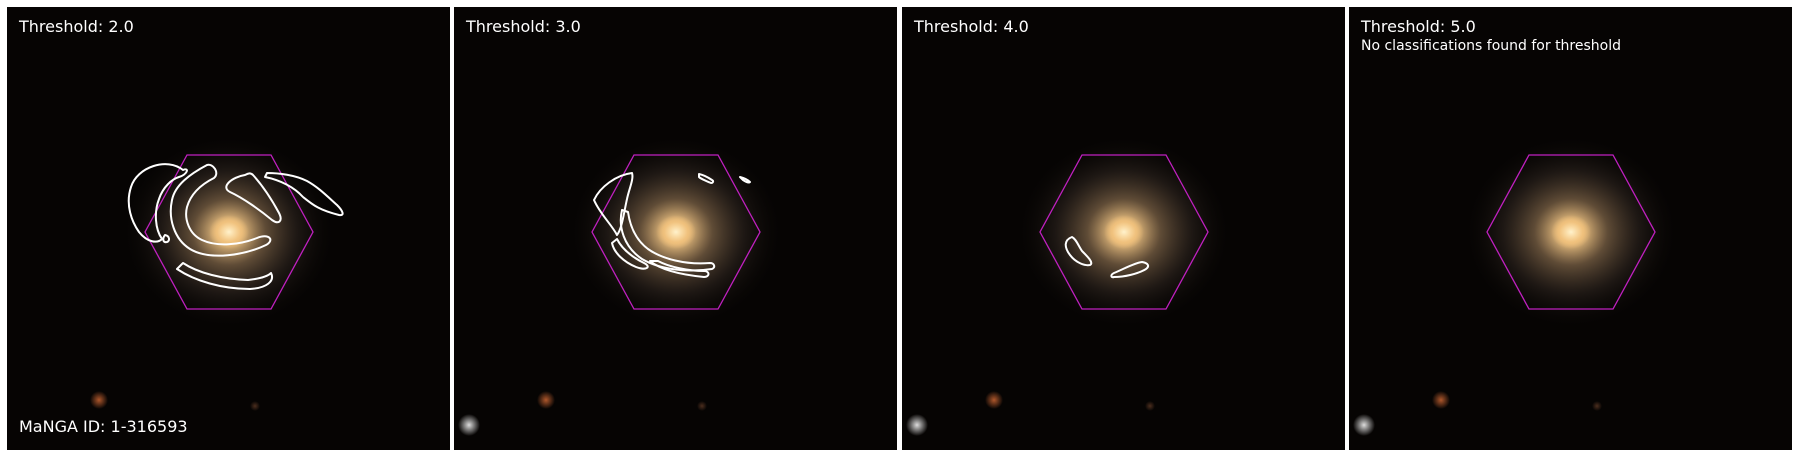 The height and width of the screenshot is (457, 1800). What do you see at coordinates (253, 198) in the screenshot?
I see `contour-upper-arm-a` at bounding box center [253, 198].